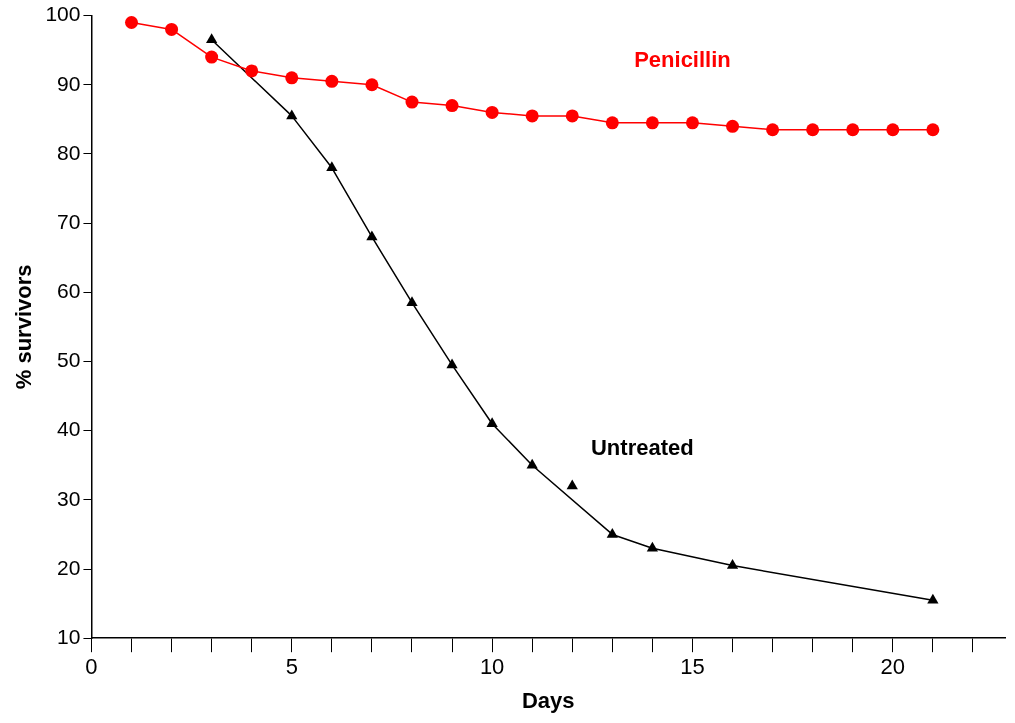  Describe the element at coordinates (692, 667) in the screenshot. I see `x-tick-label: 15` at that location.